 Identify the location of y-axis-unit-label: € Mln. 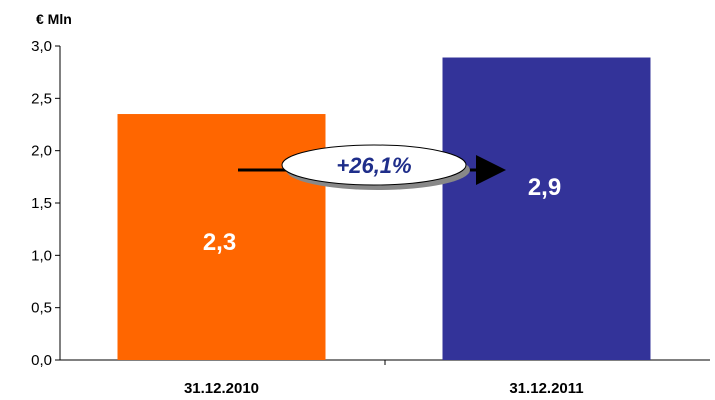
(54, 19).